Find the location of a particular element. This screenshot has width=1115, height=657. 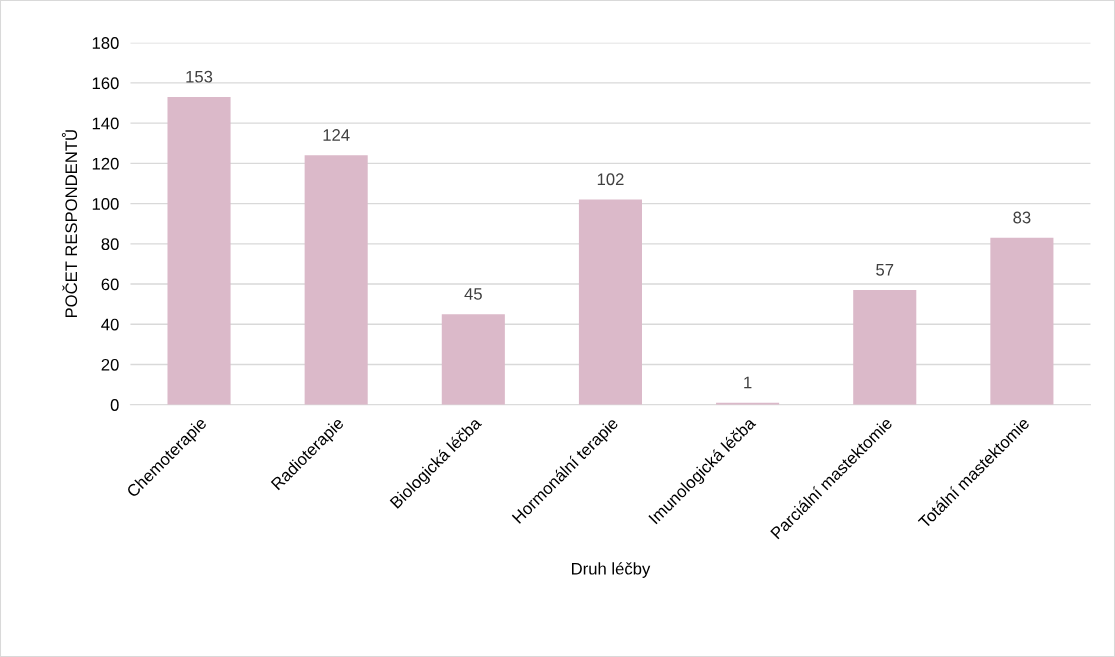

y-tick-label: 60 is located at coordinates (110, 284).